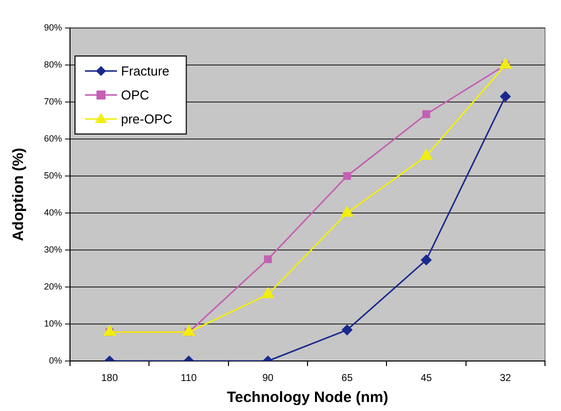  What do you see at coordinates (109, 378) in the screenshot?
I see `x-tick-label: 180` at bounding box center [109, 378].